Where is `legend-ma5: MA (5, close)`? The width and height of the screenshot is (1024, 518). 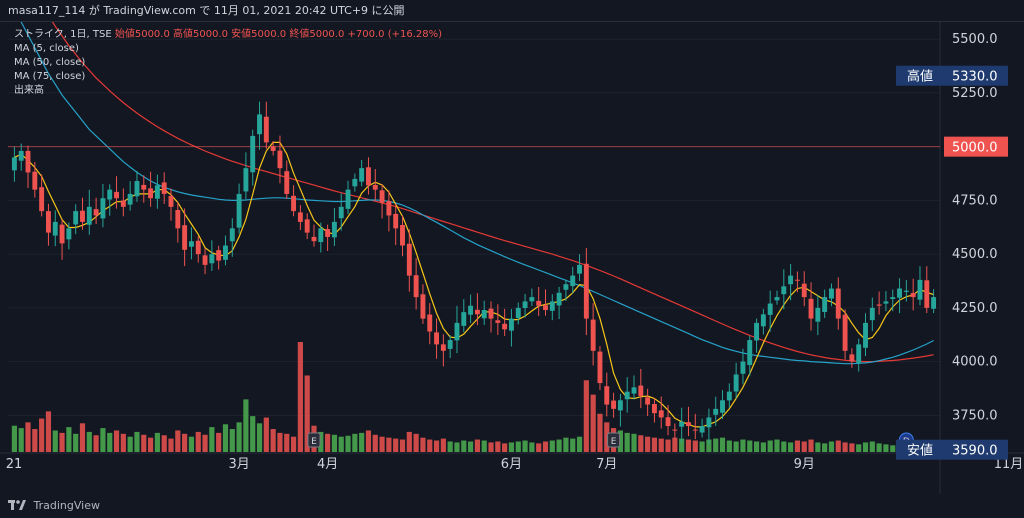
legend-ma5: MA (5, close) is located at coordinates (46, 48).